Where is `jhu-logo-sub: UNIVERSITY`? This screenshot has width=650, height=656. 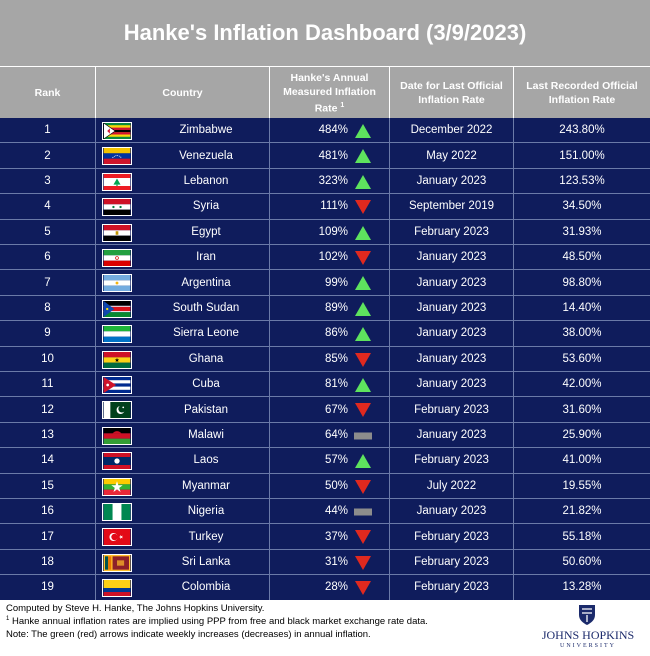 jhu-logo-sub: UNIVERSITY is located at coordinates (588, 646).